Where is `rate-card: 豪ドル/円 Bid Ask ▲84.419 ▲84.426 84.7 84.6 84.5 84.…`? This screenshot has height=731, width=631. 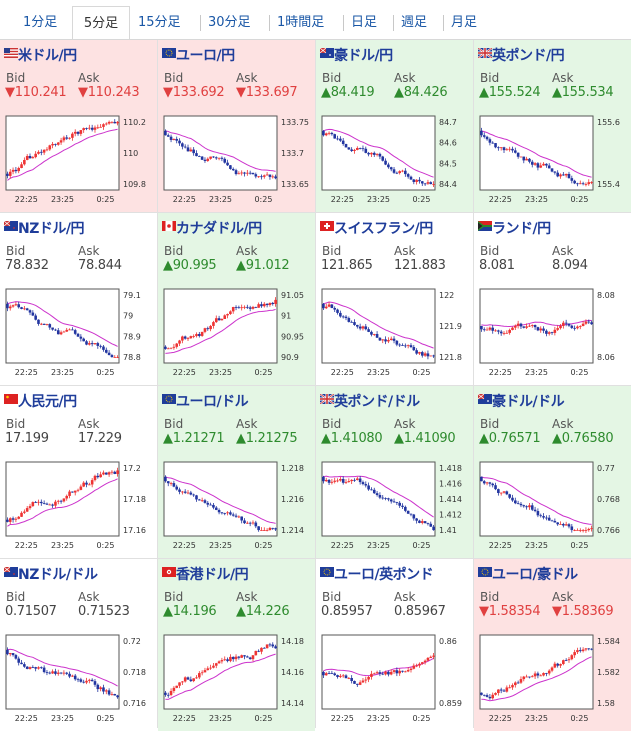 rate-card: 豪ドル/円 Bid Ask ▲84.419 ▲84.426 84.7 84.6 84.5 84.… is located at coordinates (394, 126).